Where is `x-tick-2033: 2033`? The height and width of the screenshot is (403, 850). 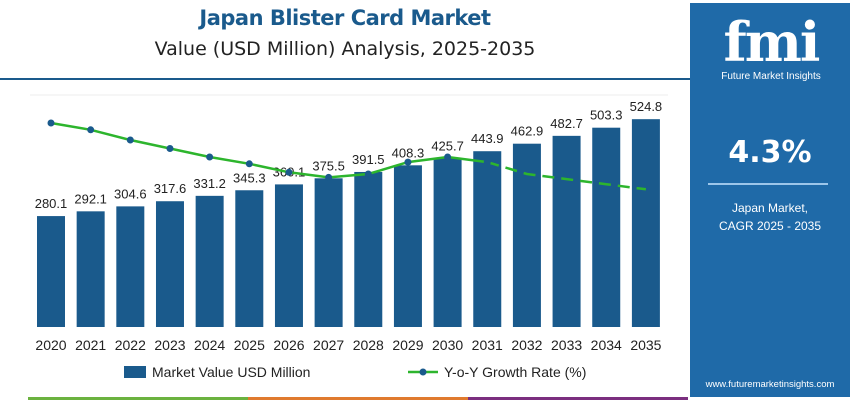 x-tick-2033: 2033 is located at coordinates (566, 345).